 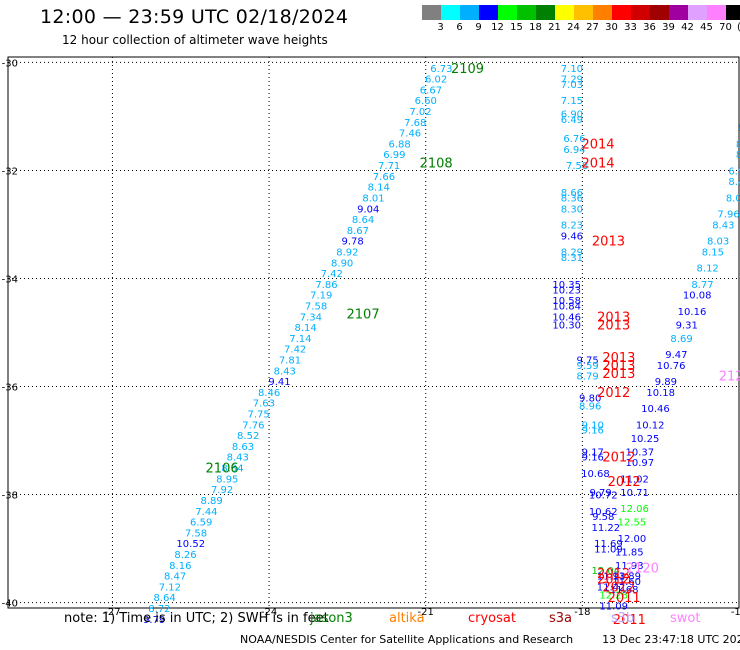 I want to click on wave-height-label: 8.96, so click(x=590, y=406).